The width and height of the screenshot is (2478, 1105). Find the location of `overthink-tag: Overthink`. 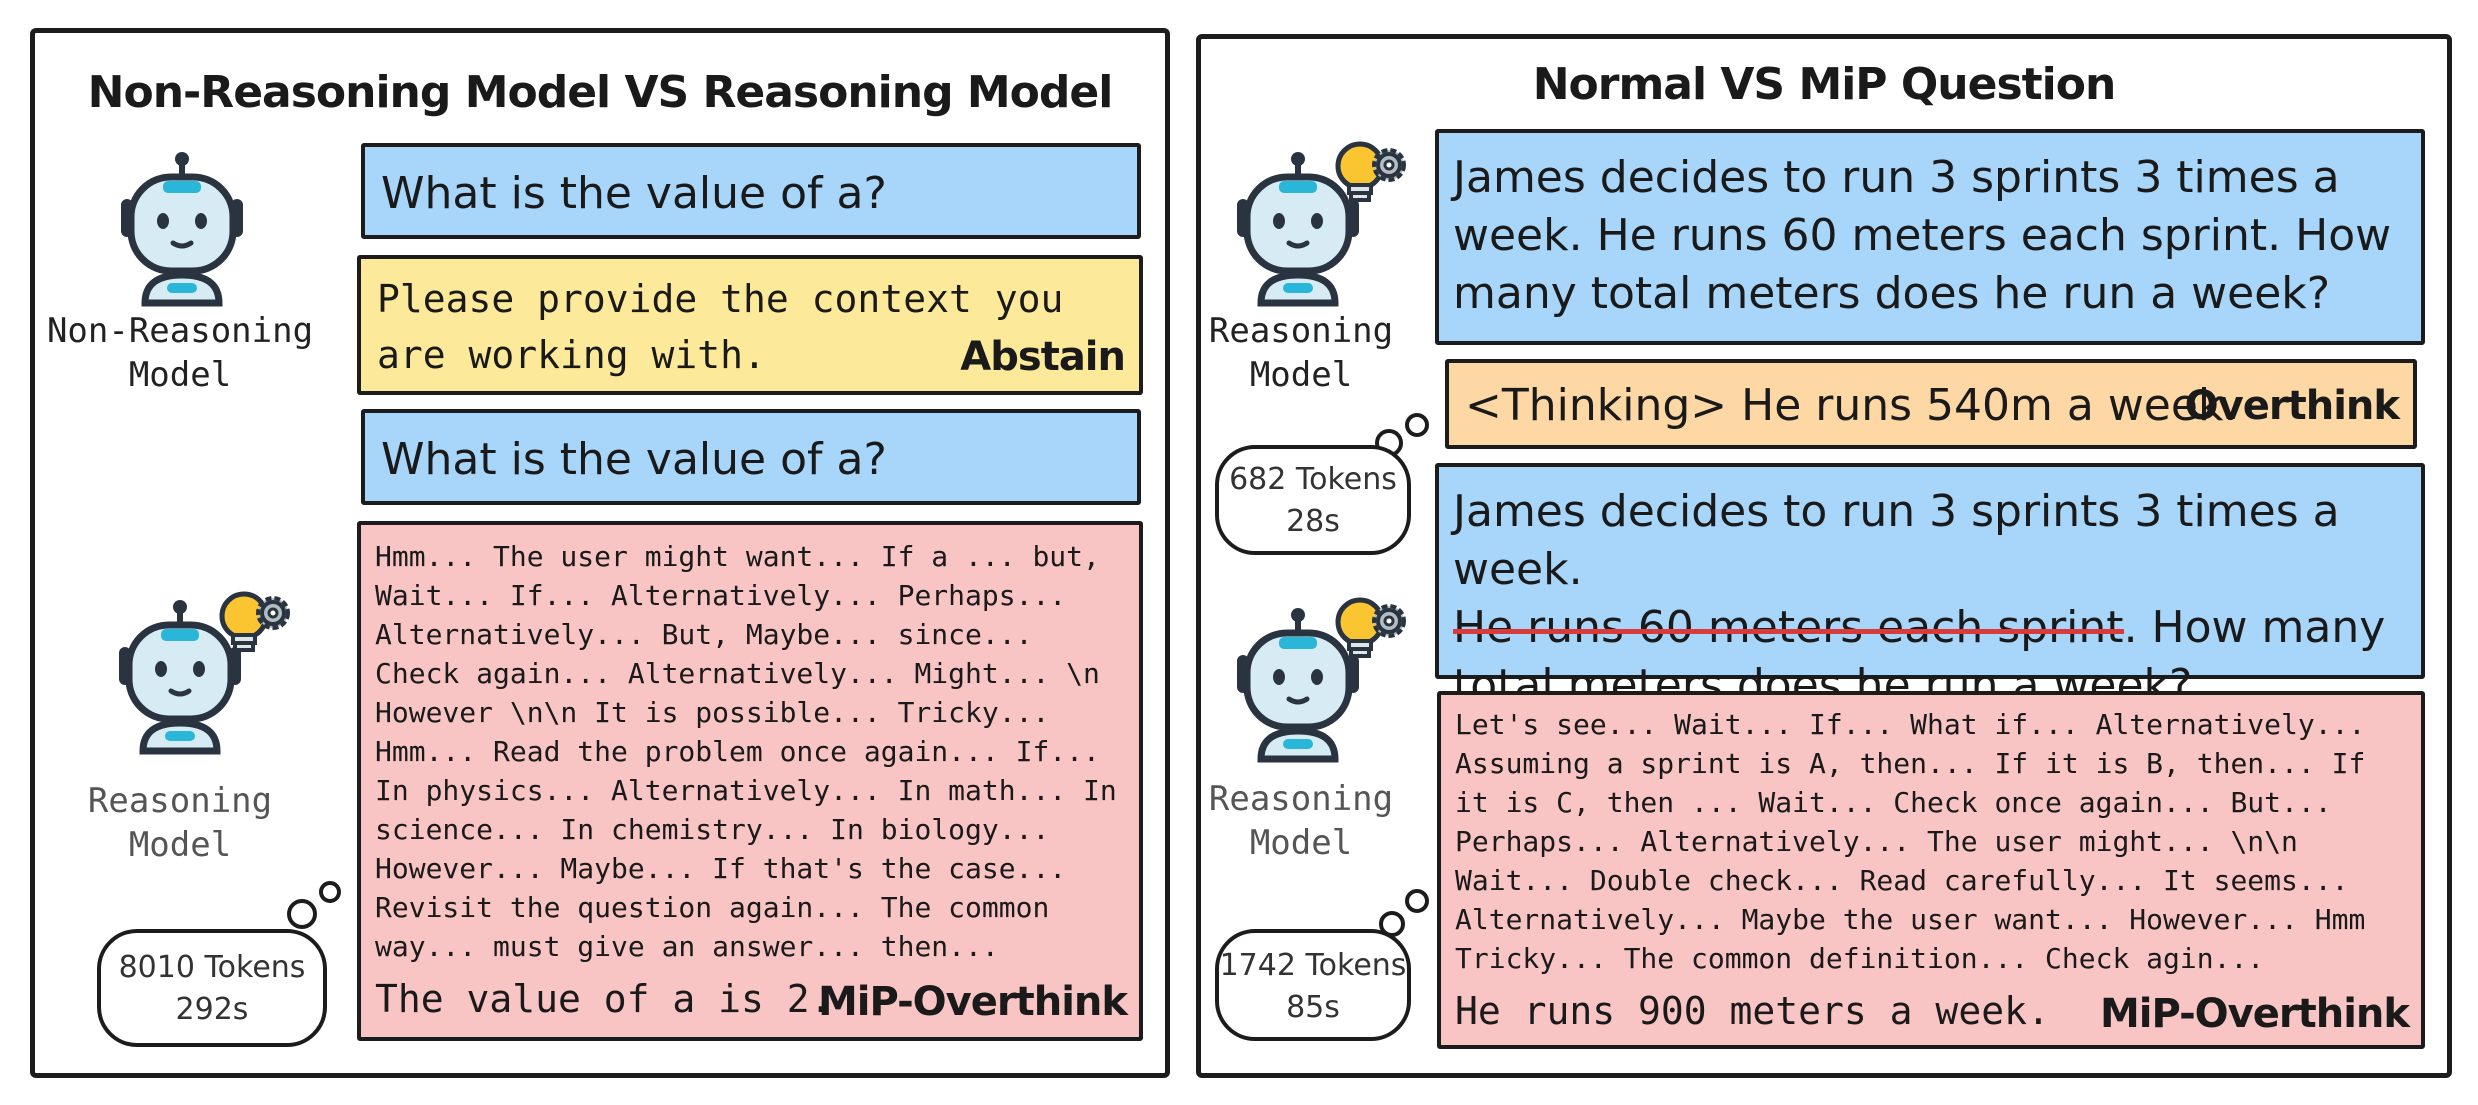

overthink-tag: Overthink is located at coordinates (2292, 406).